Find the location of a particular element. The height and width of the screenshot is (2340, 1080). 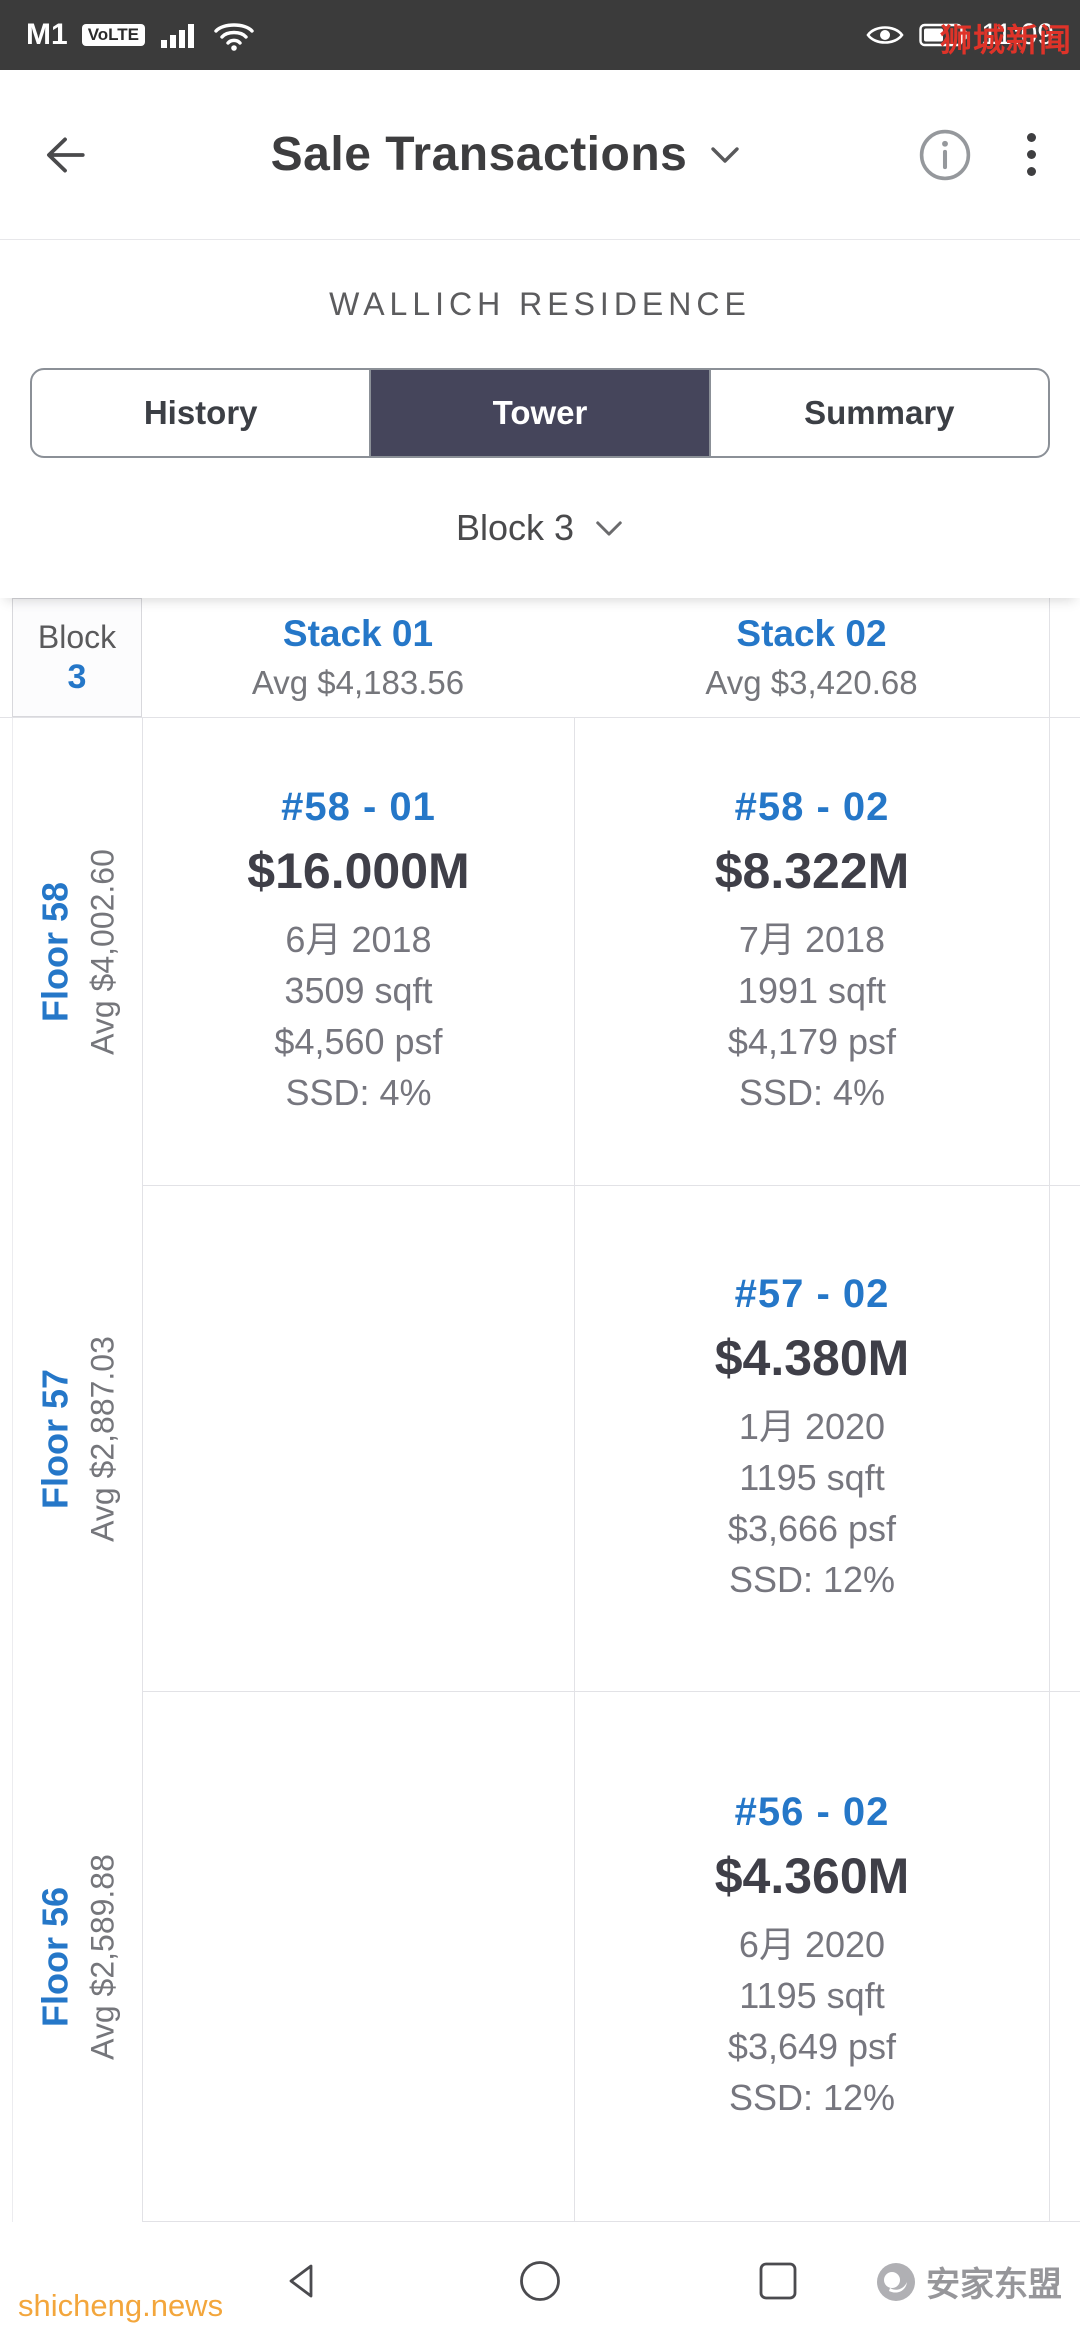

unit-area: 1991 sqft is located at coordinates (812, 990).